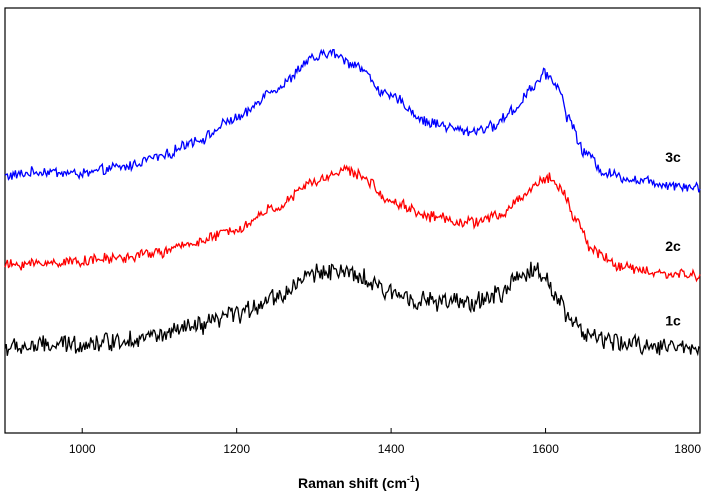 The width and height of the screenshot is (718, 497). What do you see at coordinates (359, 482) in the screenshot?
I see `x-axis-title: Raman shift (cm-1)` at bounding box center [359, 482].